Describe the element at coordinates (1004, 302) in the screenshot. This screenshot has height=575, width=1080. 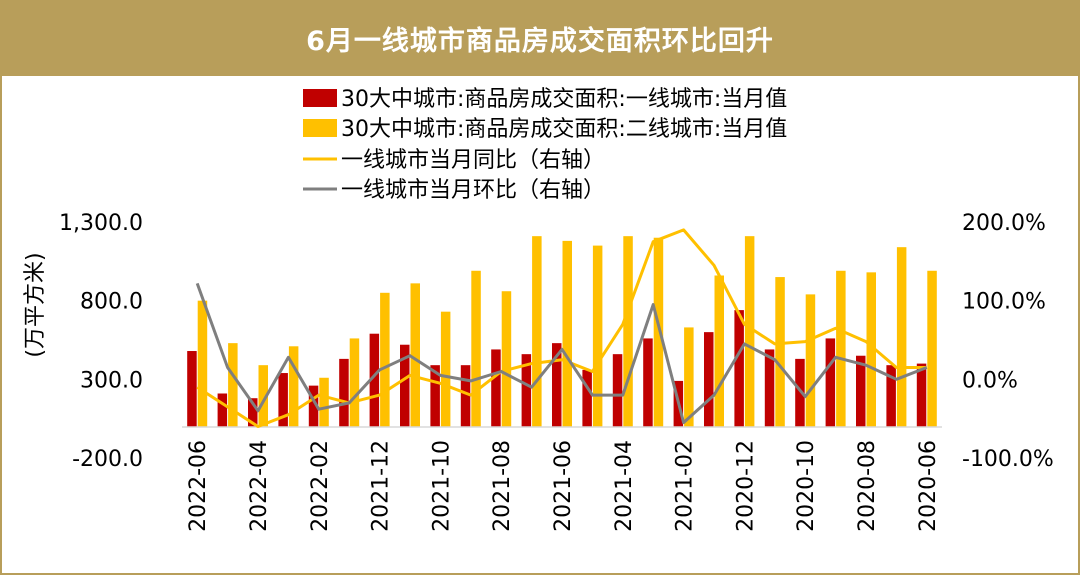
I see `y2-tick-label: 100.0%` at that location.